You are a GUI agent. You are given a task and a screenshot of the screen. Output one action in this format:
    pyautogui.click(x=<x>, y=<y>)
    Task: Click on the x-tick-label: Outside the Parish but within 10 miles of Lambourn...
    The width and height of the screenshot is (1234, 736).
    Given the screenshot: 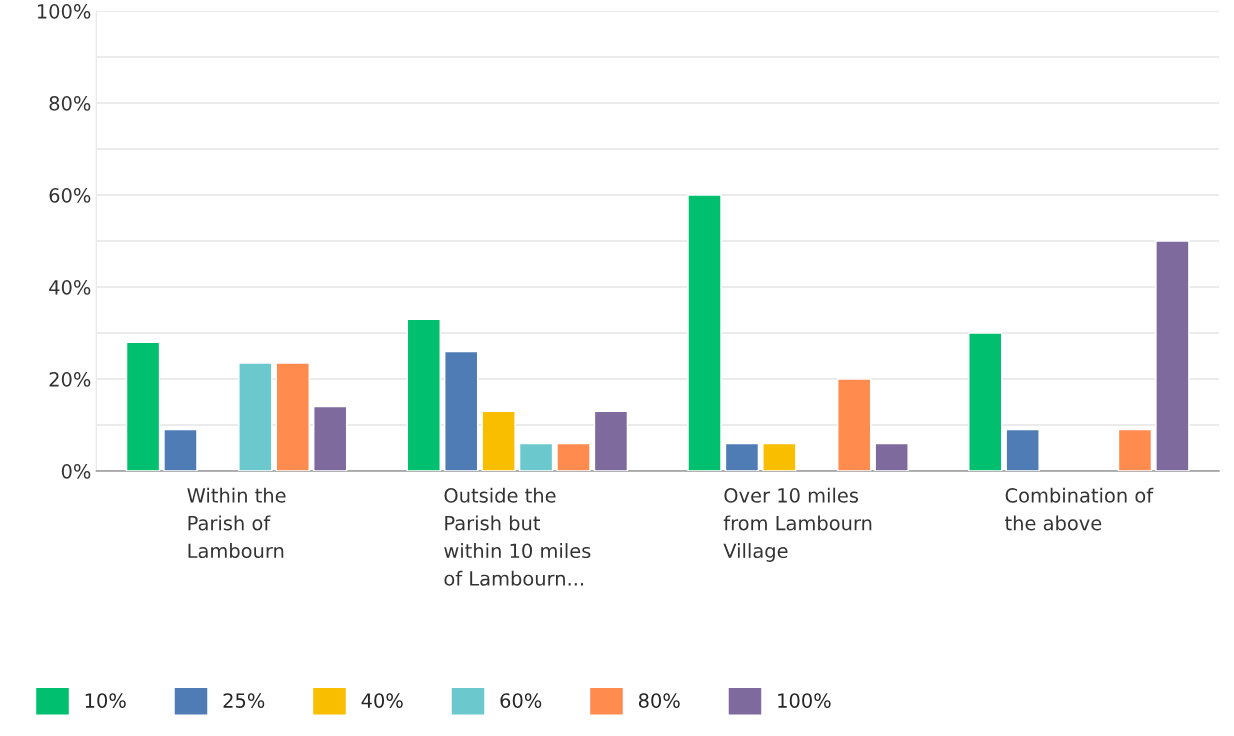 What is the action you would take?
    pyautogui.click(x=517, y=536)
    